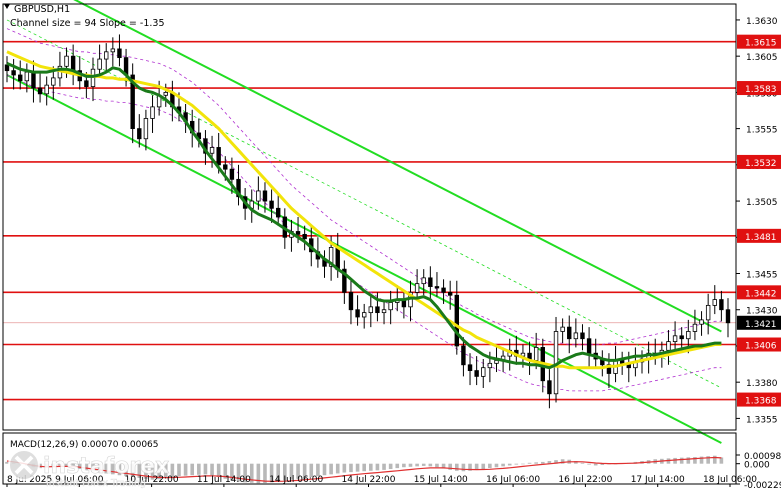 The image size is (781, 493). I want to click on watermark-brand: instaforex, so click(106, 466).